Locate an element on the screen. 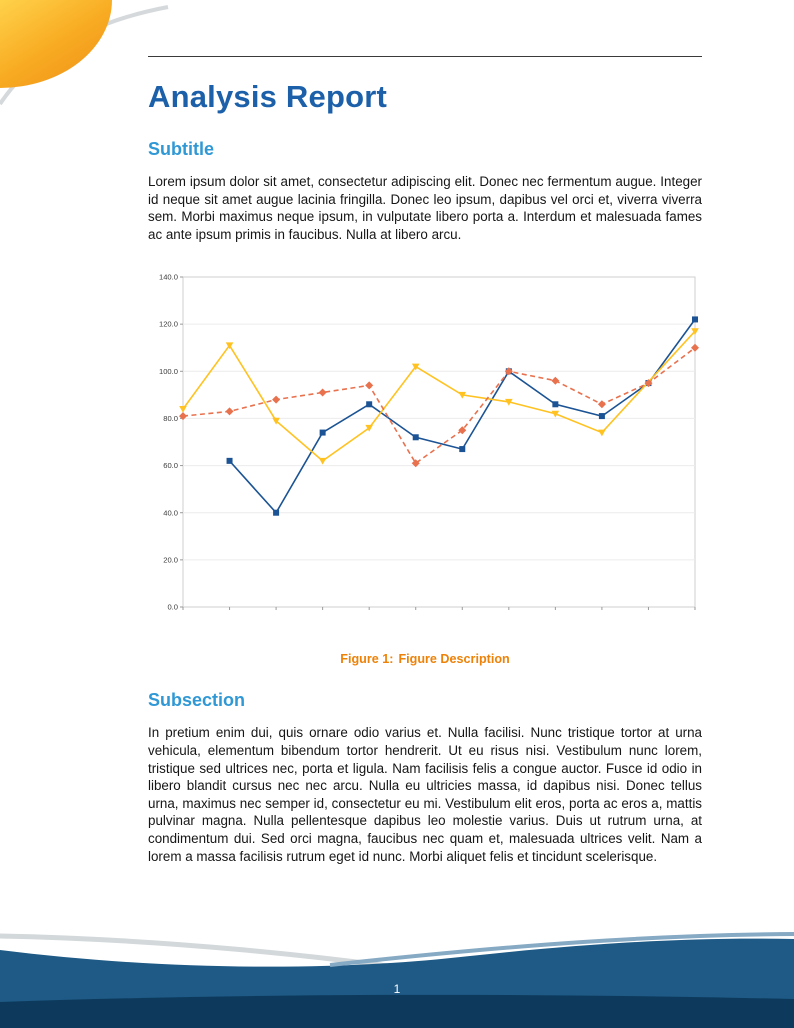  svg-text: 60.0 is located at coordinates (170, 466).